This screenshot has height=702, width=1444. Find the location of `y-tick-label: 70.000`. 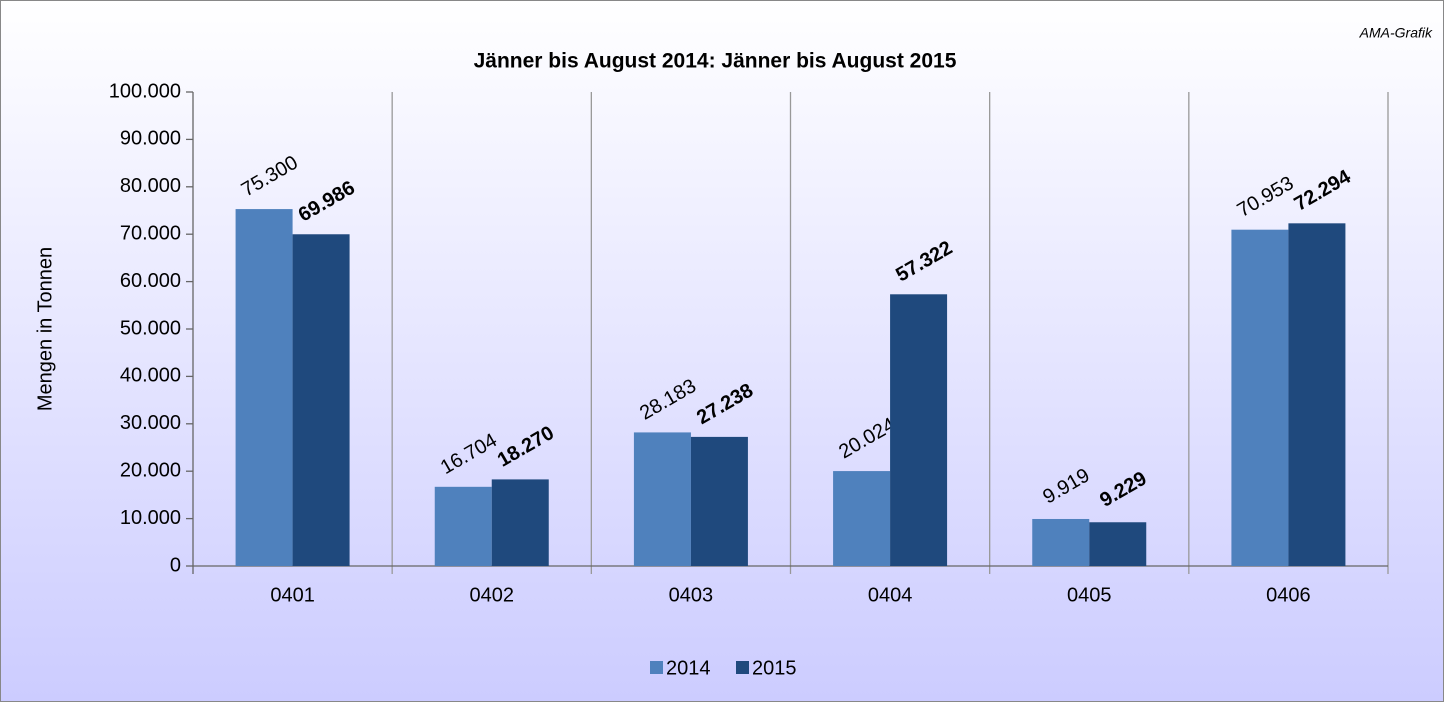

y-tick-label: 70.000 is located at coordinates (150, 233).